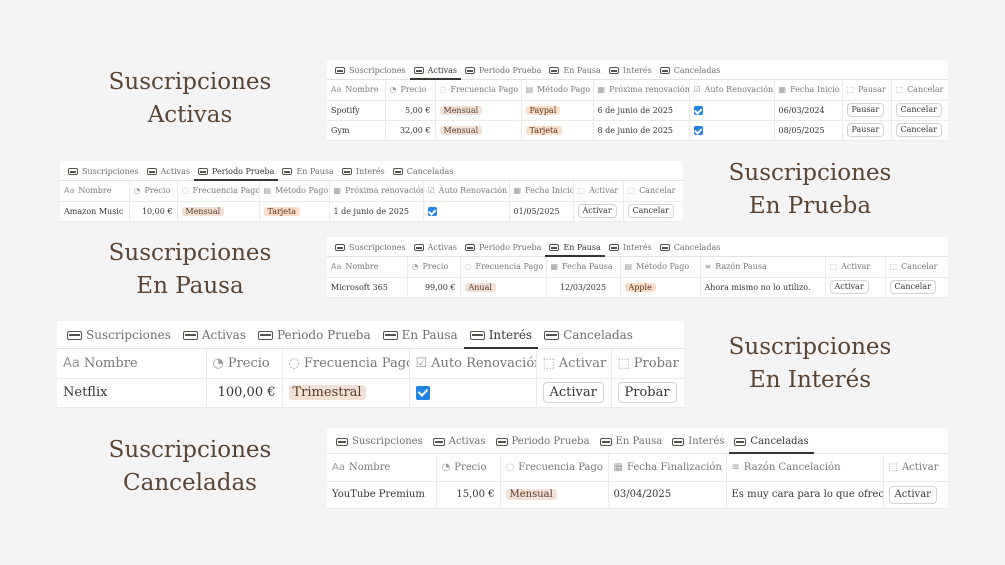 This screenshot has width=1005, height=565. What do you see at coordinates (132, 393) in the screenshot?
I see `cell-nombre: Netflix` at bounding box center [132, 393].